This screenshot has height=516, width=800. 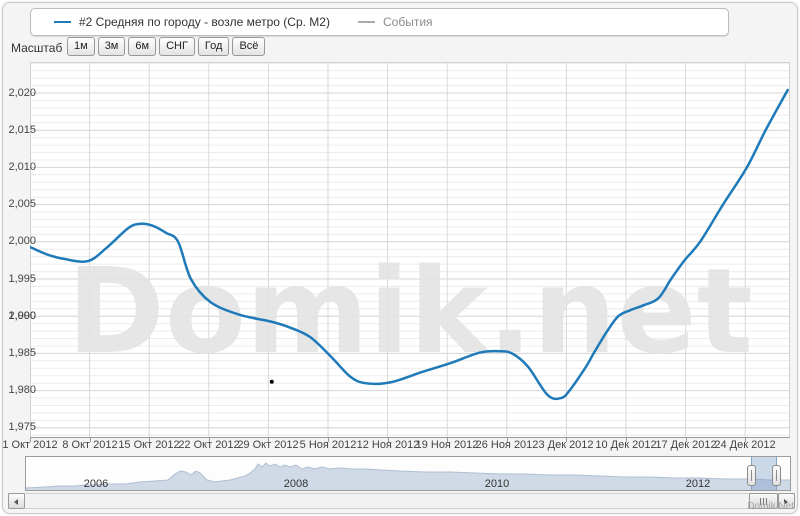 I want to click on left-arrow-icon, so click(x=16, y=502).